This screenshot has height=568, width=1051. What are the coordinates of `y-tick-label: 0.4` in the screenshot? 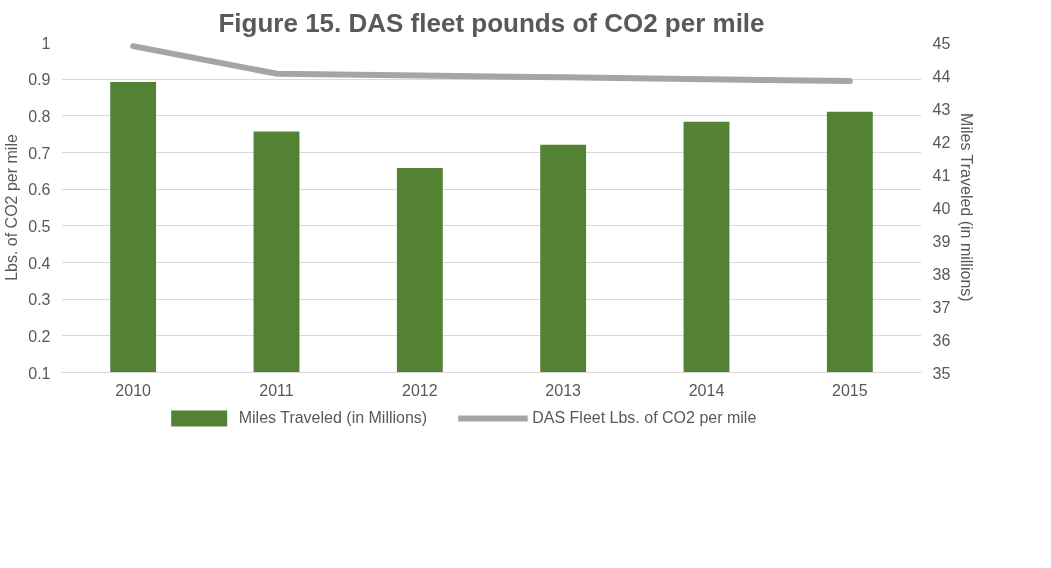 It's located at (39, 263).